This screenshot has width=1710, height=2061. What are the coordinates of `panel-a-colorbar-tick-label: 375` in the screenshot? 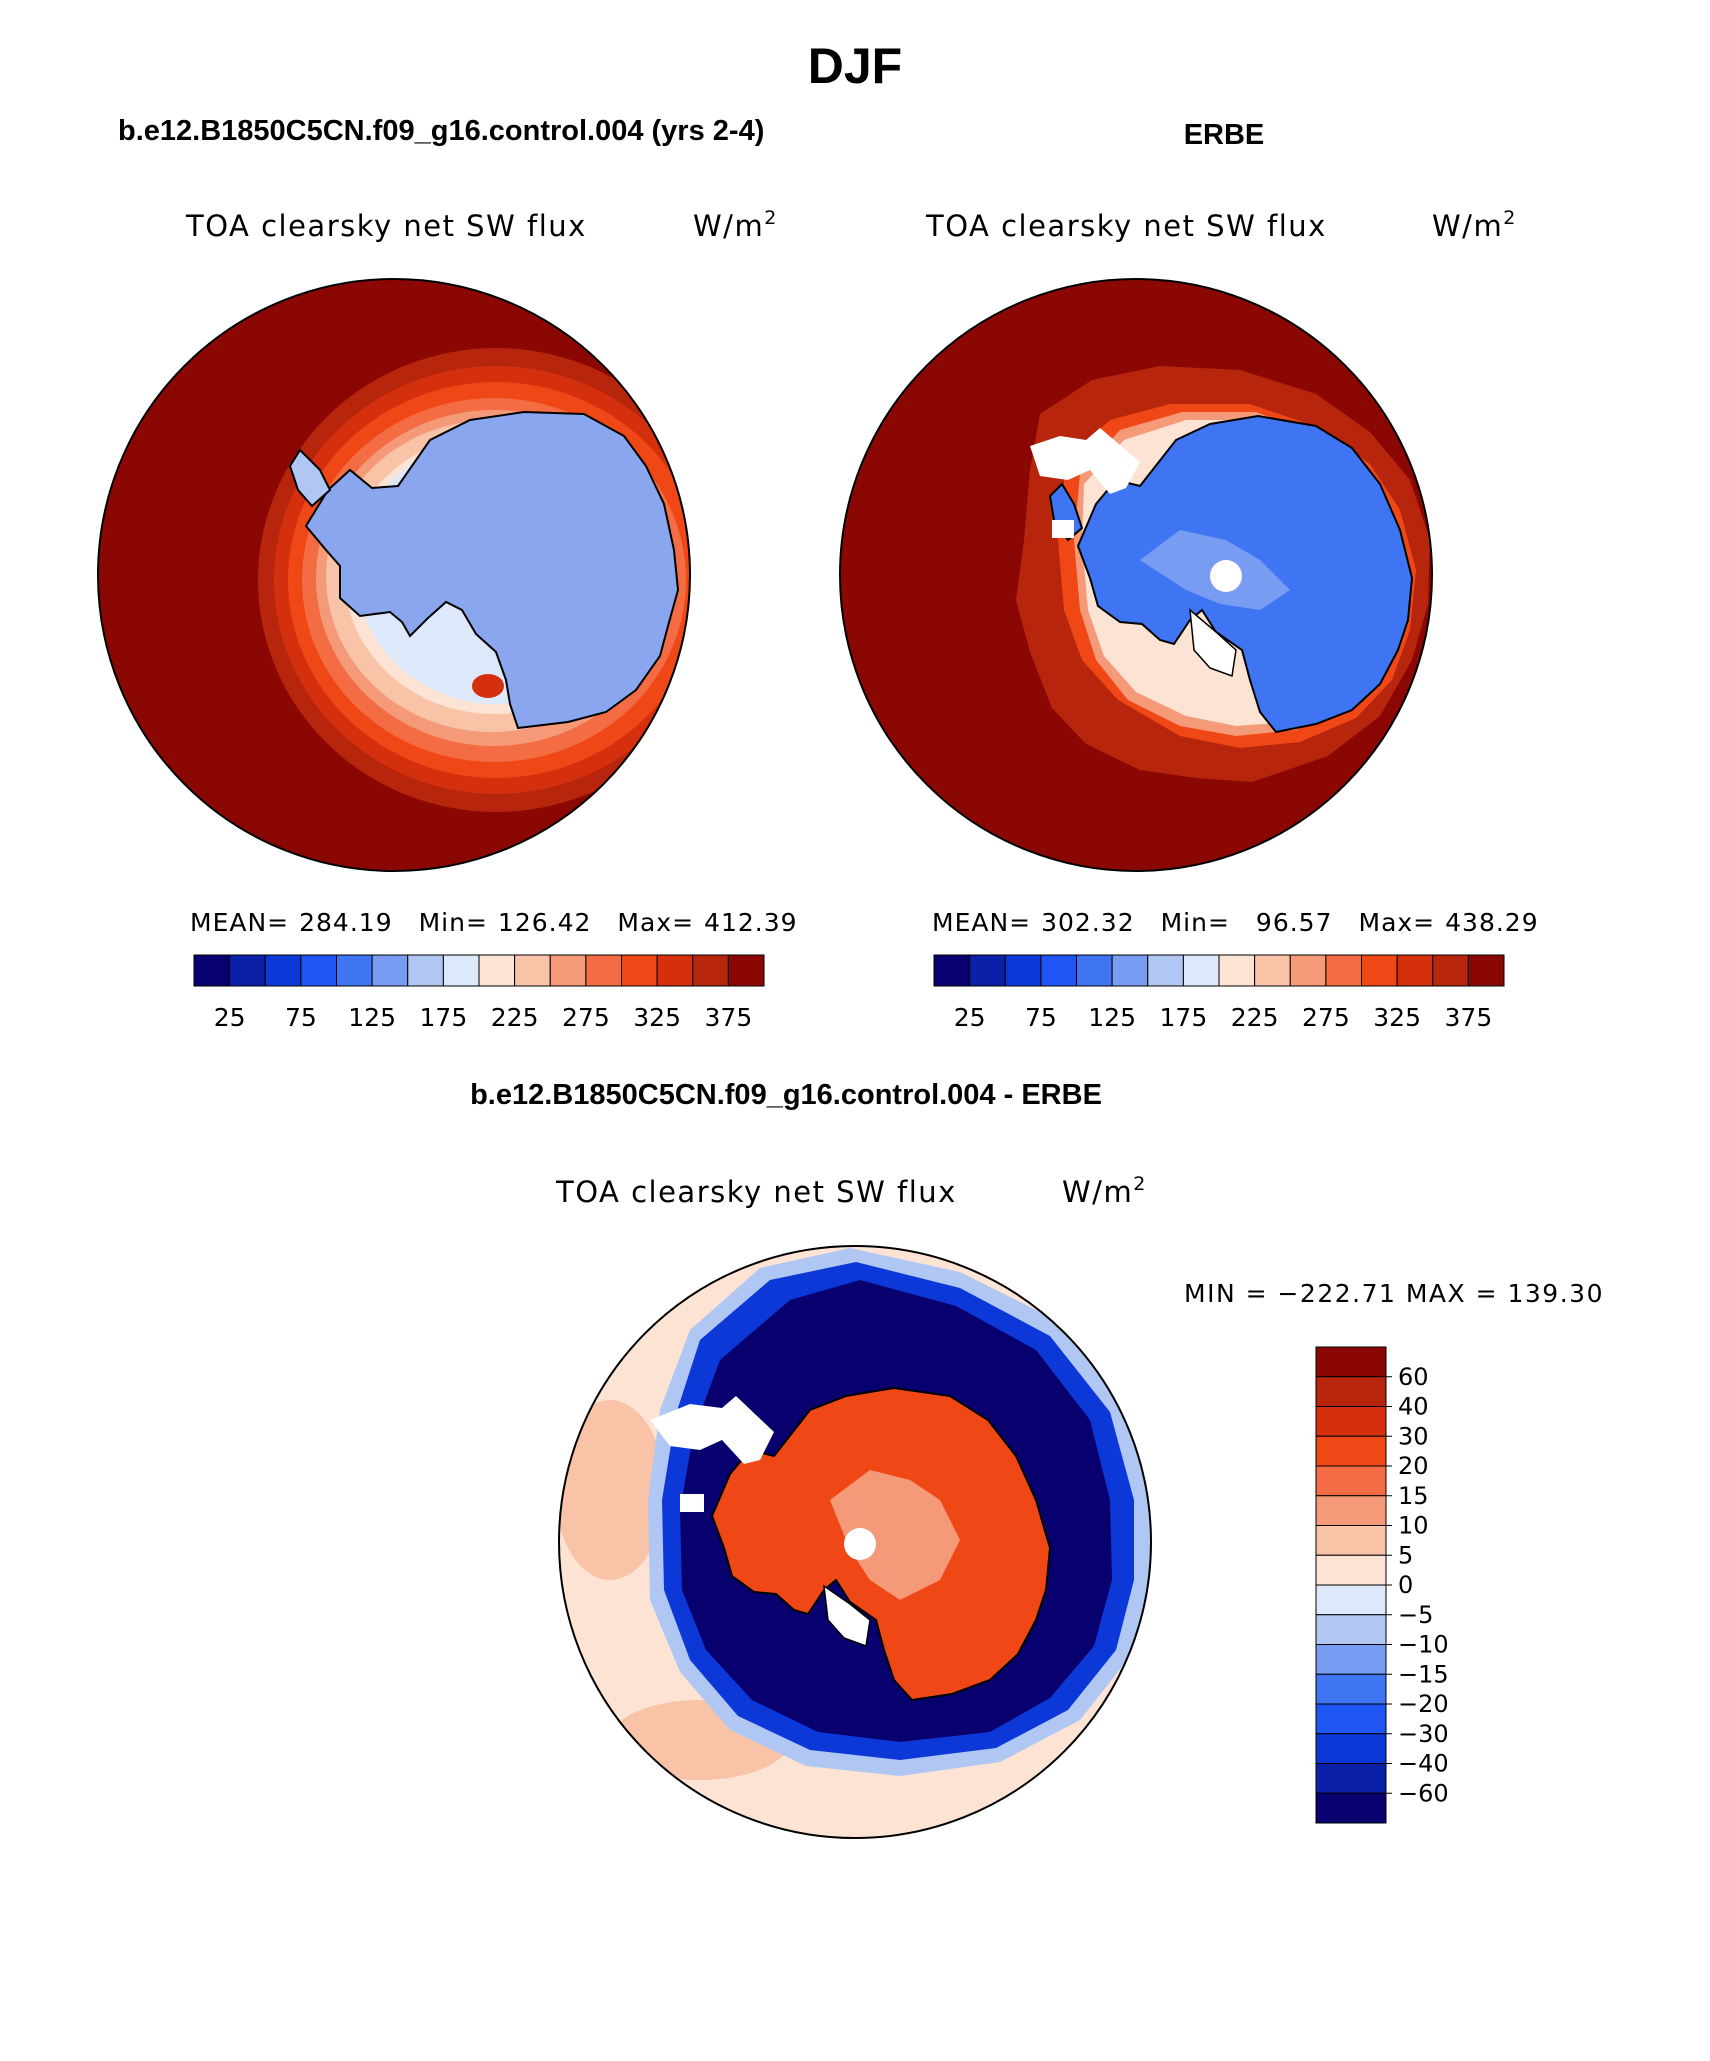 It's located at (729, 1017).